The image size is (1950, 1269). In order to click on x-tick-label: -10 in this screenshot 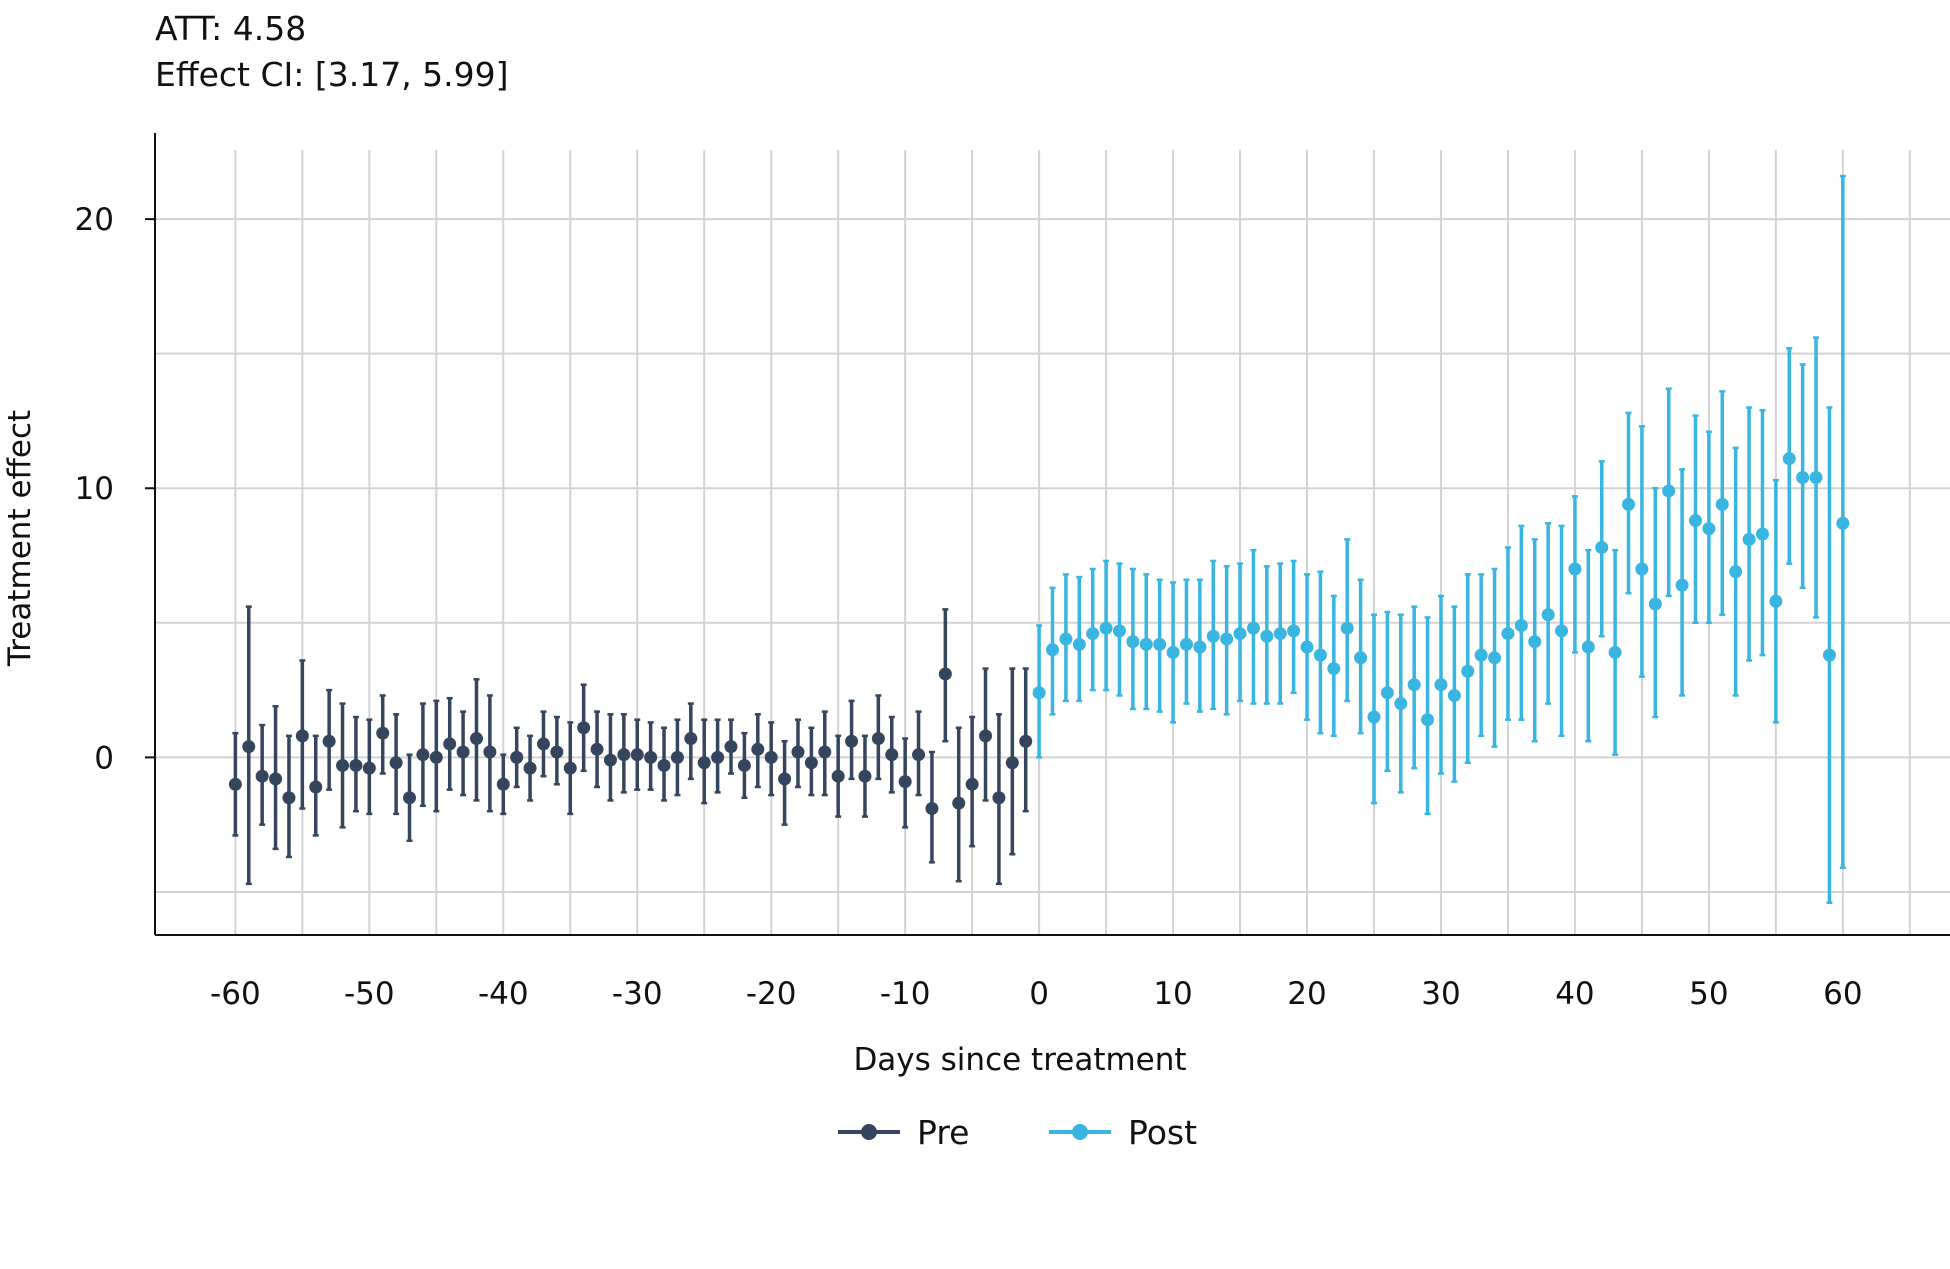, I will do `click(905, 994)`.